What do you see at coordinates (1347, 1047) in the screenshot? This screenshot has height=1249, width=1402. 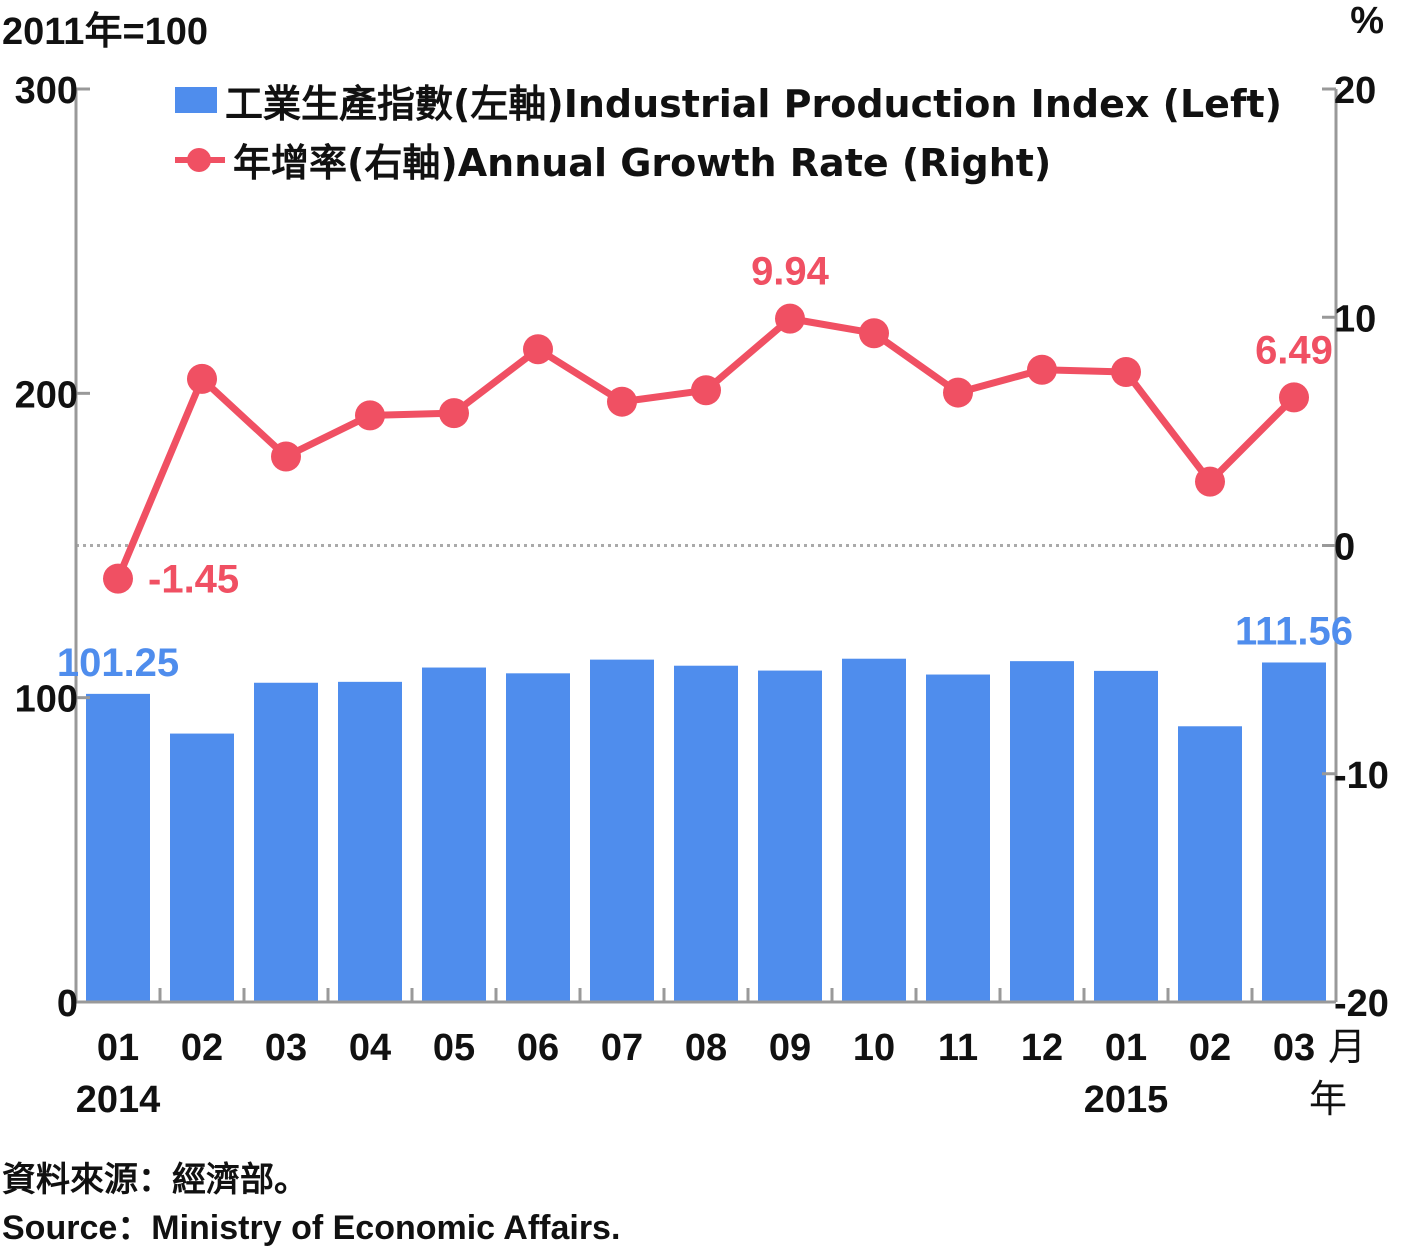 I see `x-month-unit-label: 月` at bounding box center [1347, 1047].